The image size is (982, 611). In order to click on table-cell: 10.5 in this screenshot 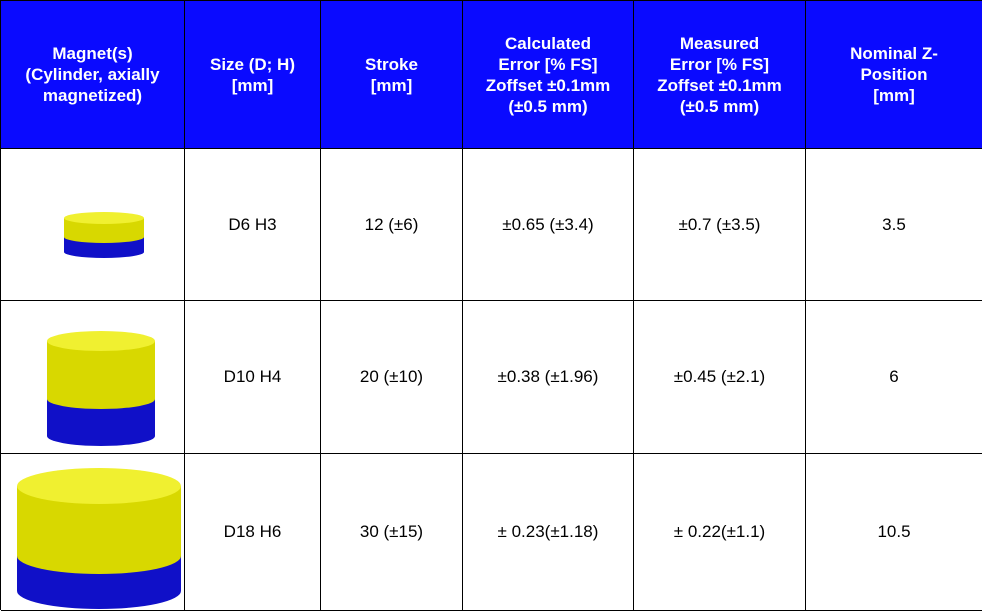, I will do `click(894, 532)`.